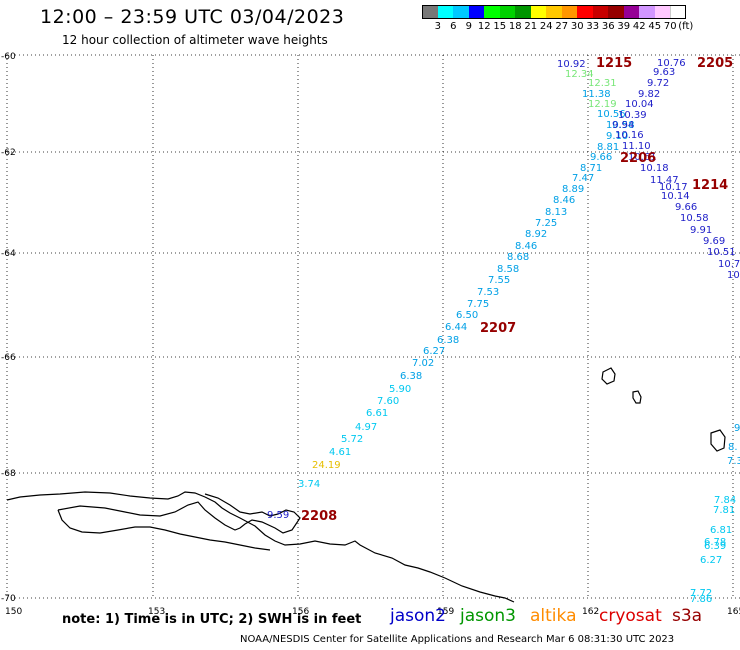  Describe the element at coordinates (515, 26) in the screenshot. I see `color-scale-tick-label: 18` at that location.